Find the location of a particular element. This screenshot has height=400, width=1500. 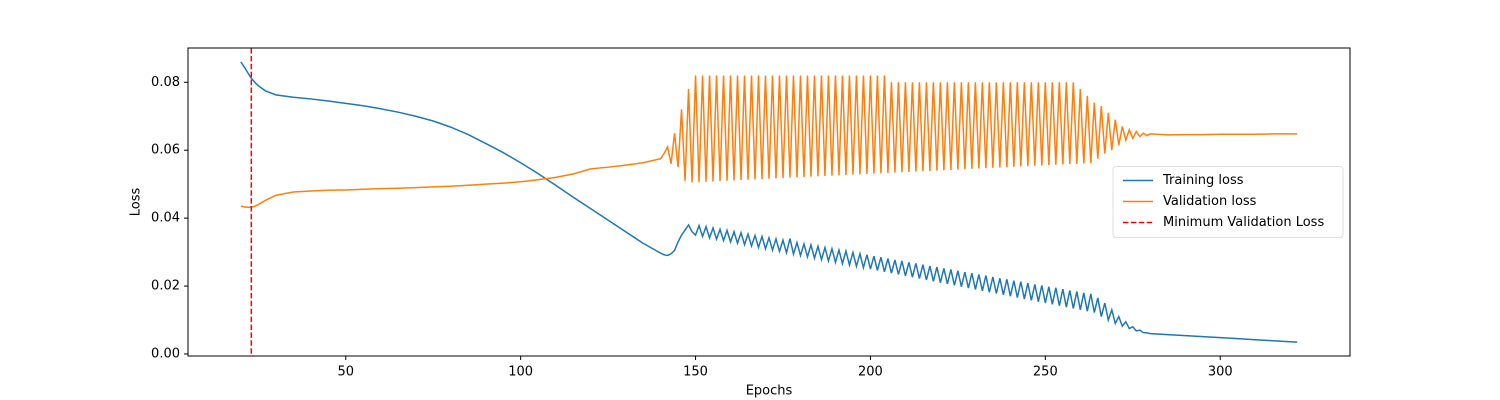

x-tick-label: 100 is located at coordinates (520, 372).